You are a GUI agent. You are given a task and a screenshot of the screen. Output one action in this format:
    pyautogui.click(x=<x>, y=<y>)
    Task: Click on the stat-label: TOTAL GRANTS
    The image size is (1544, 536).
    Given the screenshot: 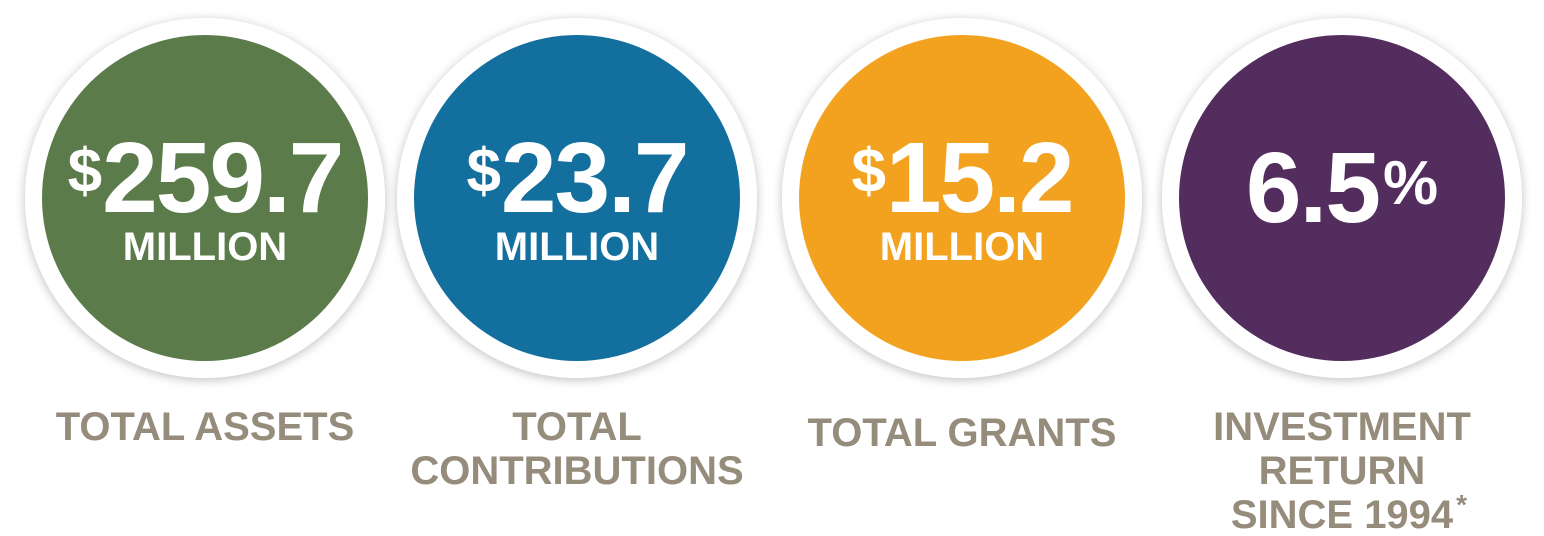 What is the action you would take?
    pyautogui.click(x=962, y=433)
    